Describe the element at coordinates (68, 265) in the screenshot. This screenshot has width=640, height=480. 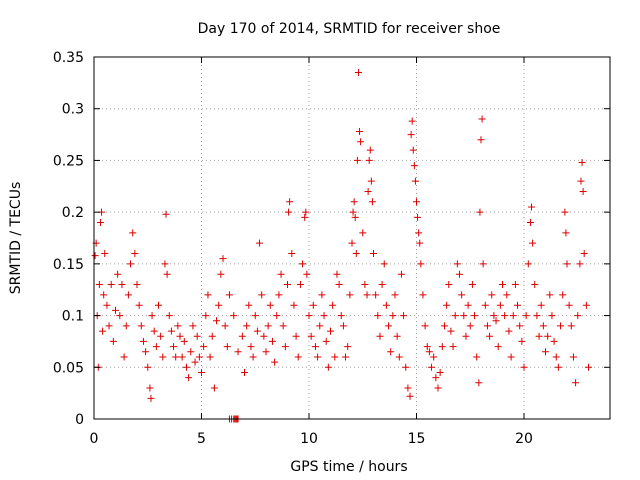
I see `y-tick-label: 0.15` at that location.